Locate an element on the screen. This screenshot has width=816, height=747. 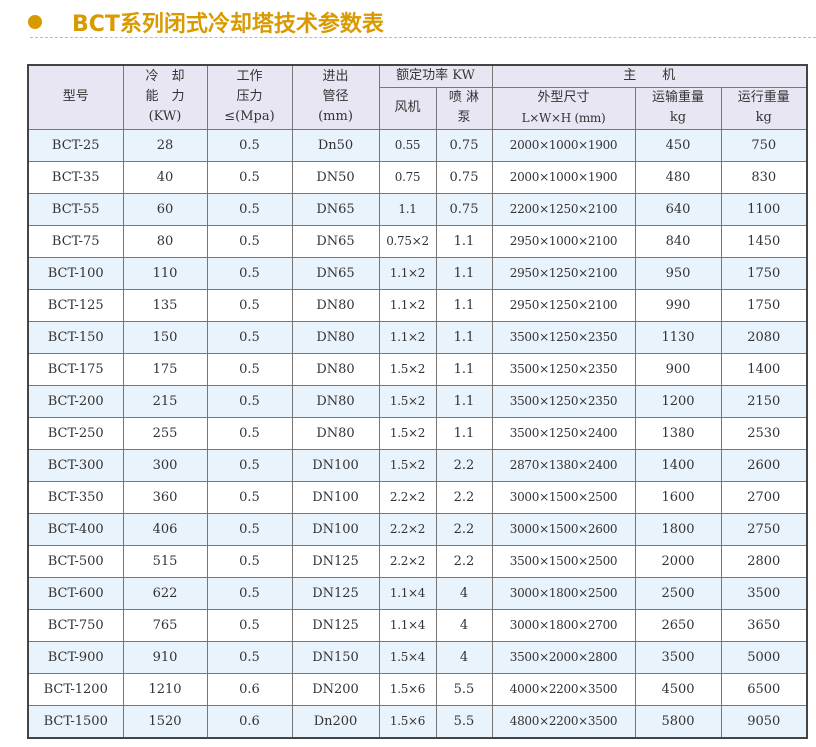
header-line: 进出 is located at coordinates (335, 77).